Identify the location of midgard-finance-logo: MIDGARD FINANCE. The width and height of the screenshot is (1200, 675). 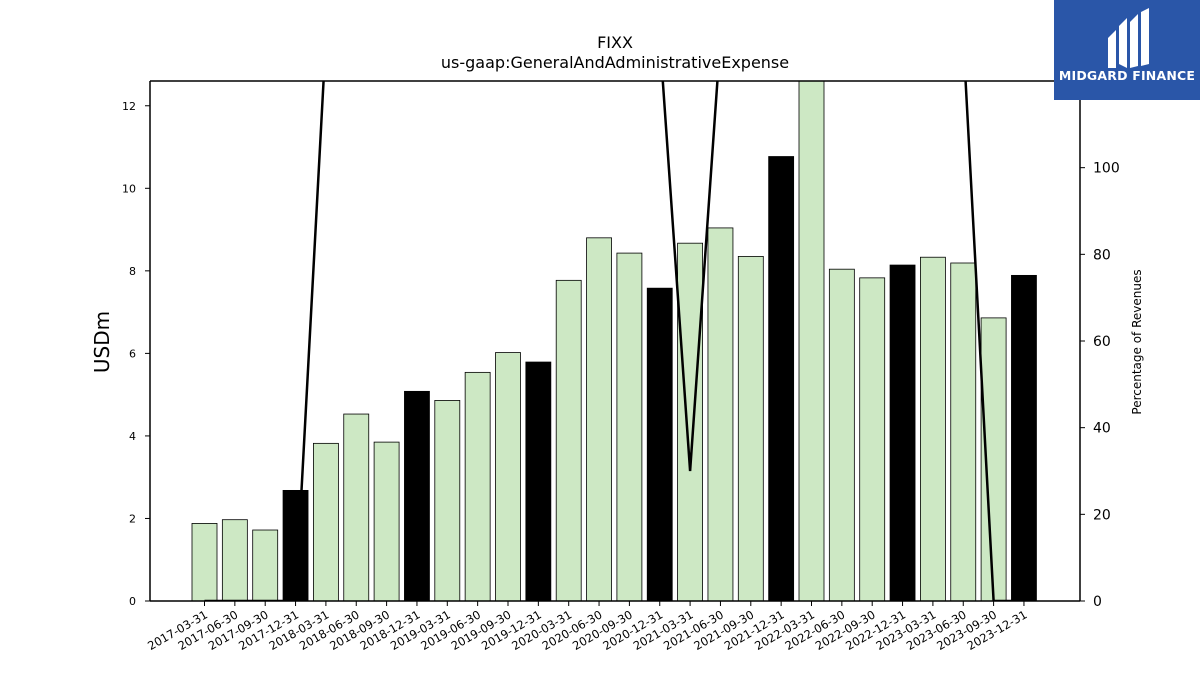
(1127, 50).